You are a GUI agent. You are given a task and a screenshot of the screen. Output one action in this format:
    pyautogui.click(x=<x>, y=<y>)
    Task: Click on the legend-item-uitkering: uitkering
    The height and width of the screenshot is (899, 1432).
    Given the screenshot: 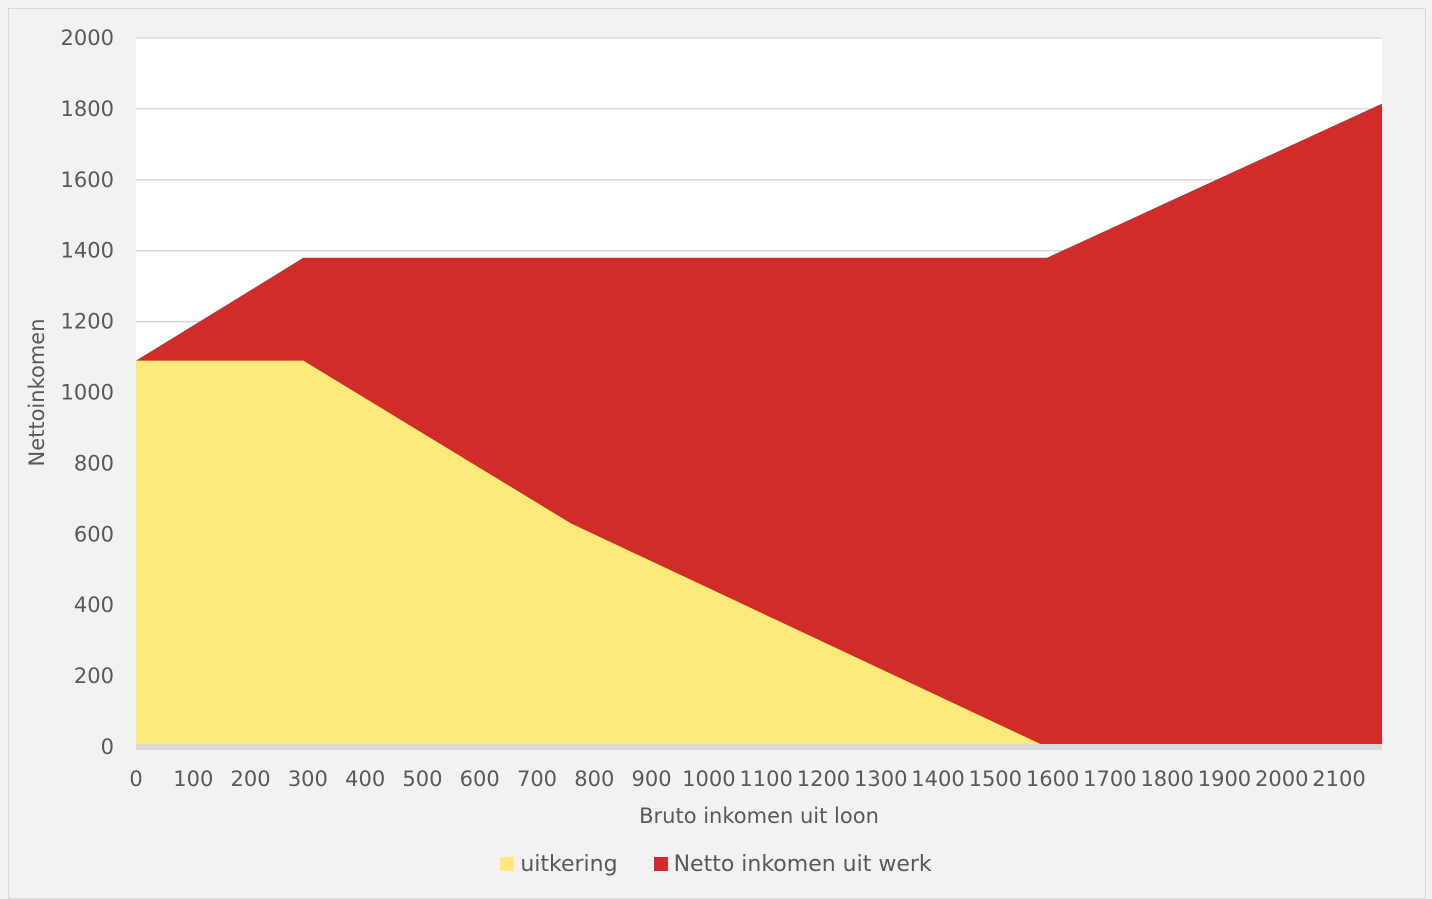 What is the action you would take?
    pyautogui.click(x=559, y=864)
    